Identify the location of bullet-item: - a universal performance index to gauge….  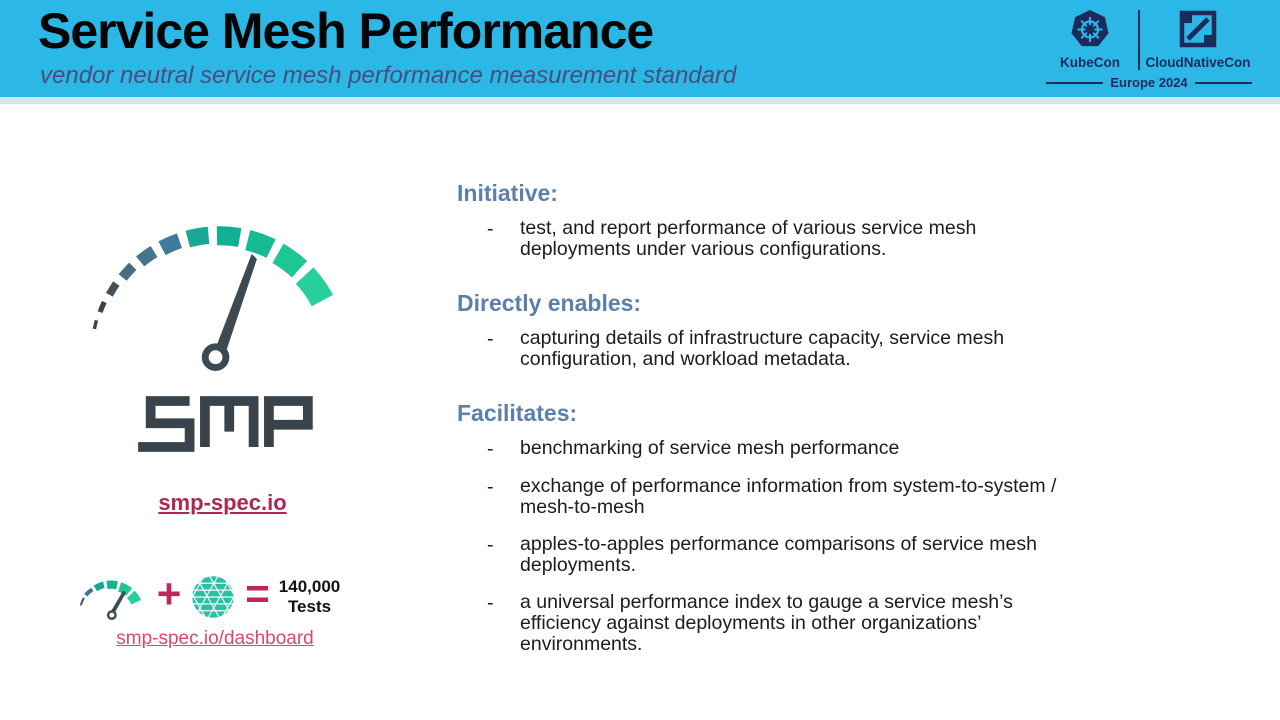
(837, 623).